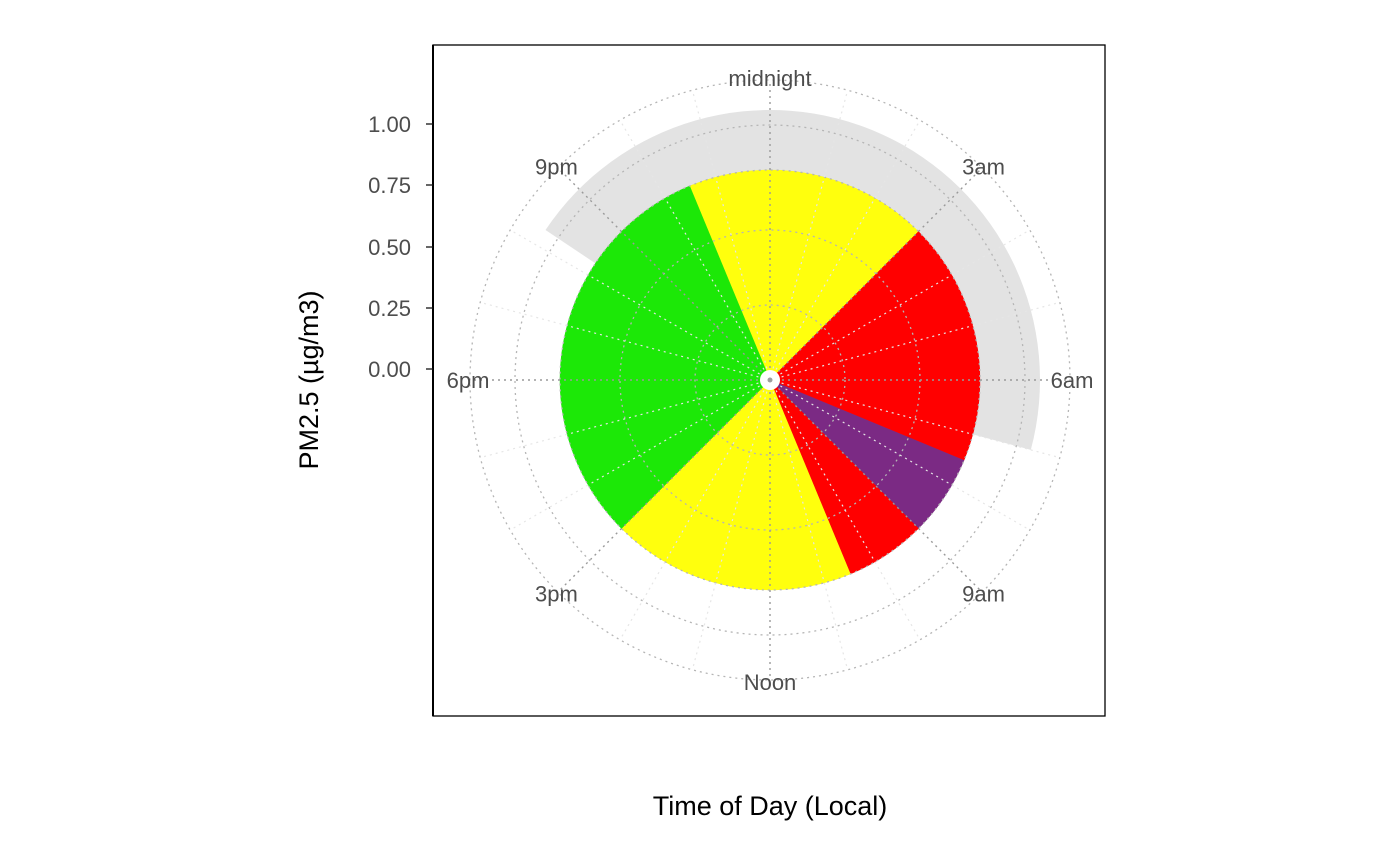  What do you see at coordinates (468, 380) in the screenshot?
I see `hour-label: 6pm` at bounding box center [468, 380].